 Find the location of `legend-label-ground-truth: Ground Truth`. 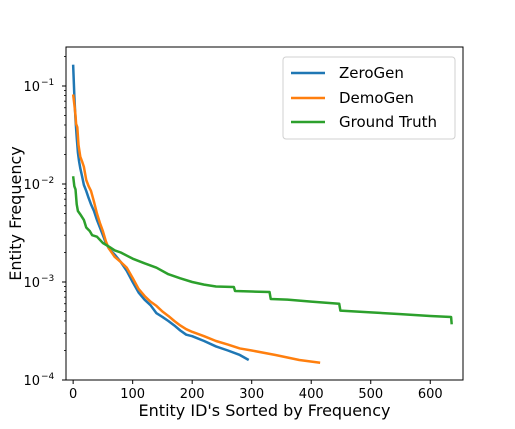

legend-label-ground-truth: Ground Truth is located at coordinates (388, 122).